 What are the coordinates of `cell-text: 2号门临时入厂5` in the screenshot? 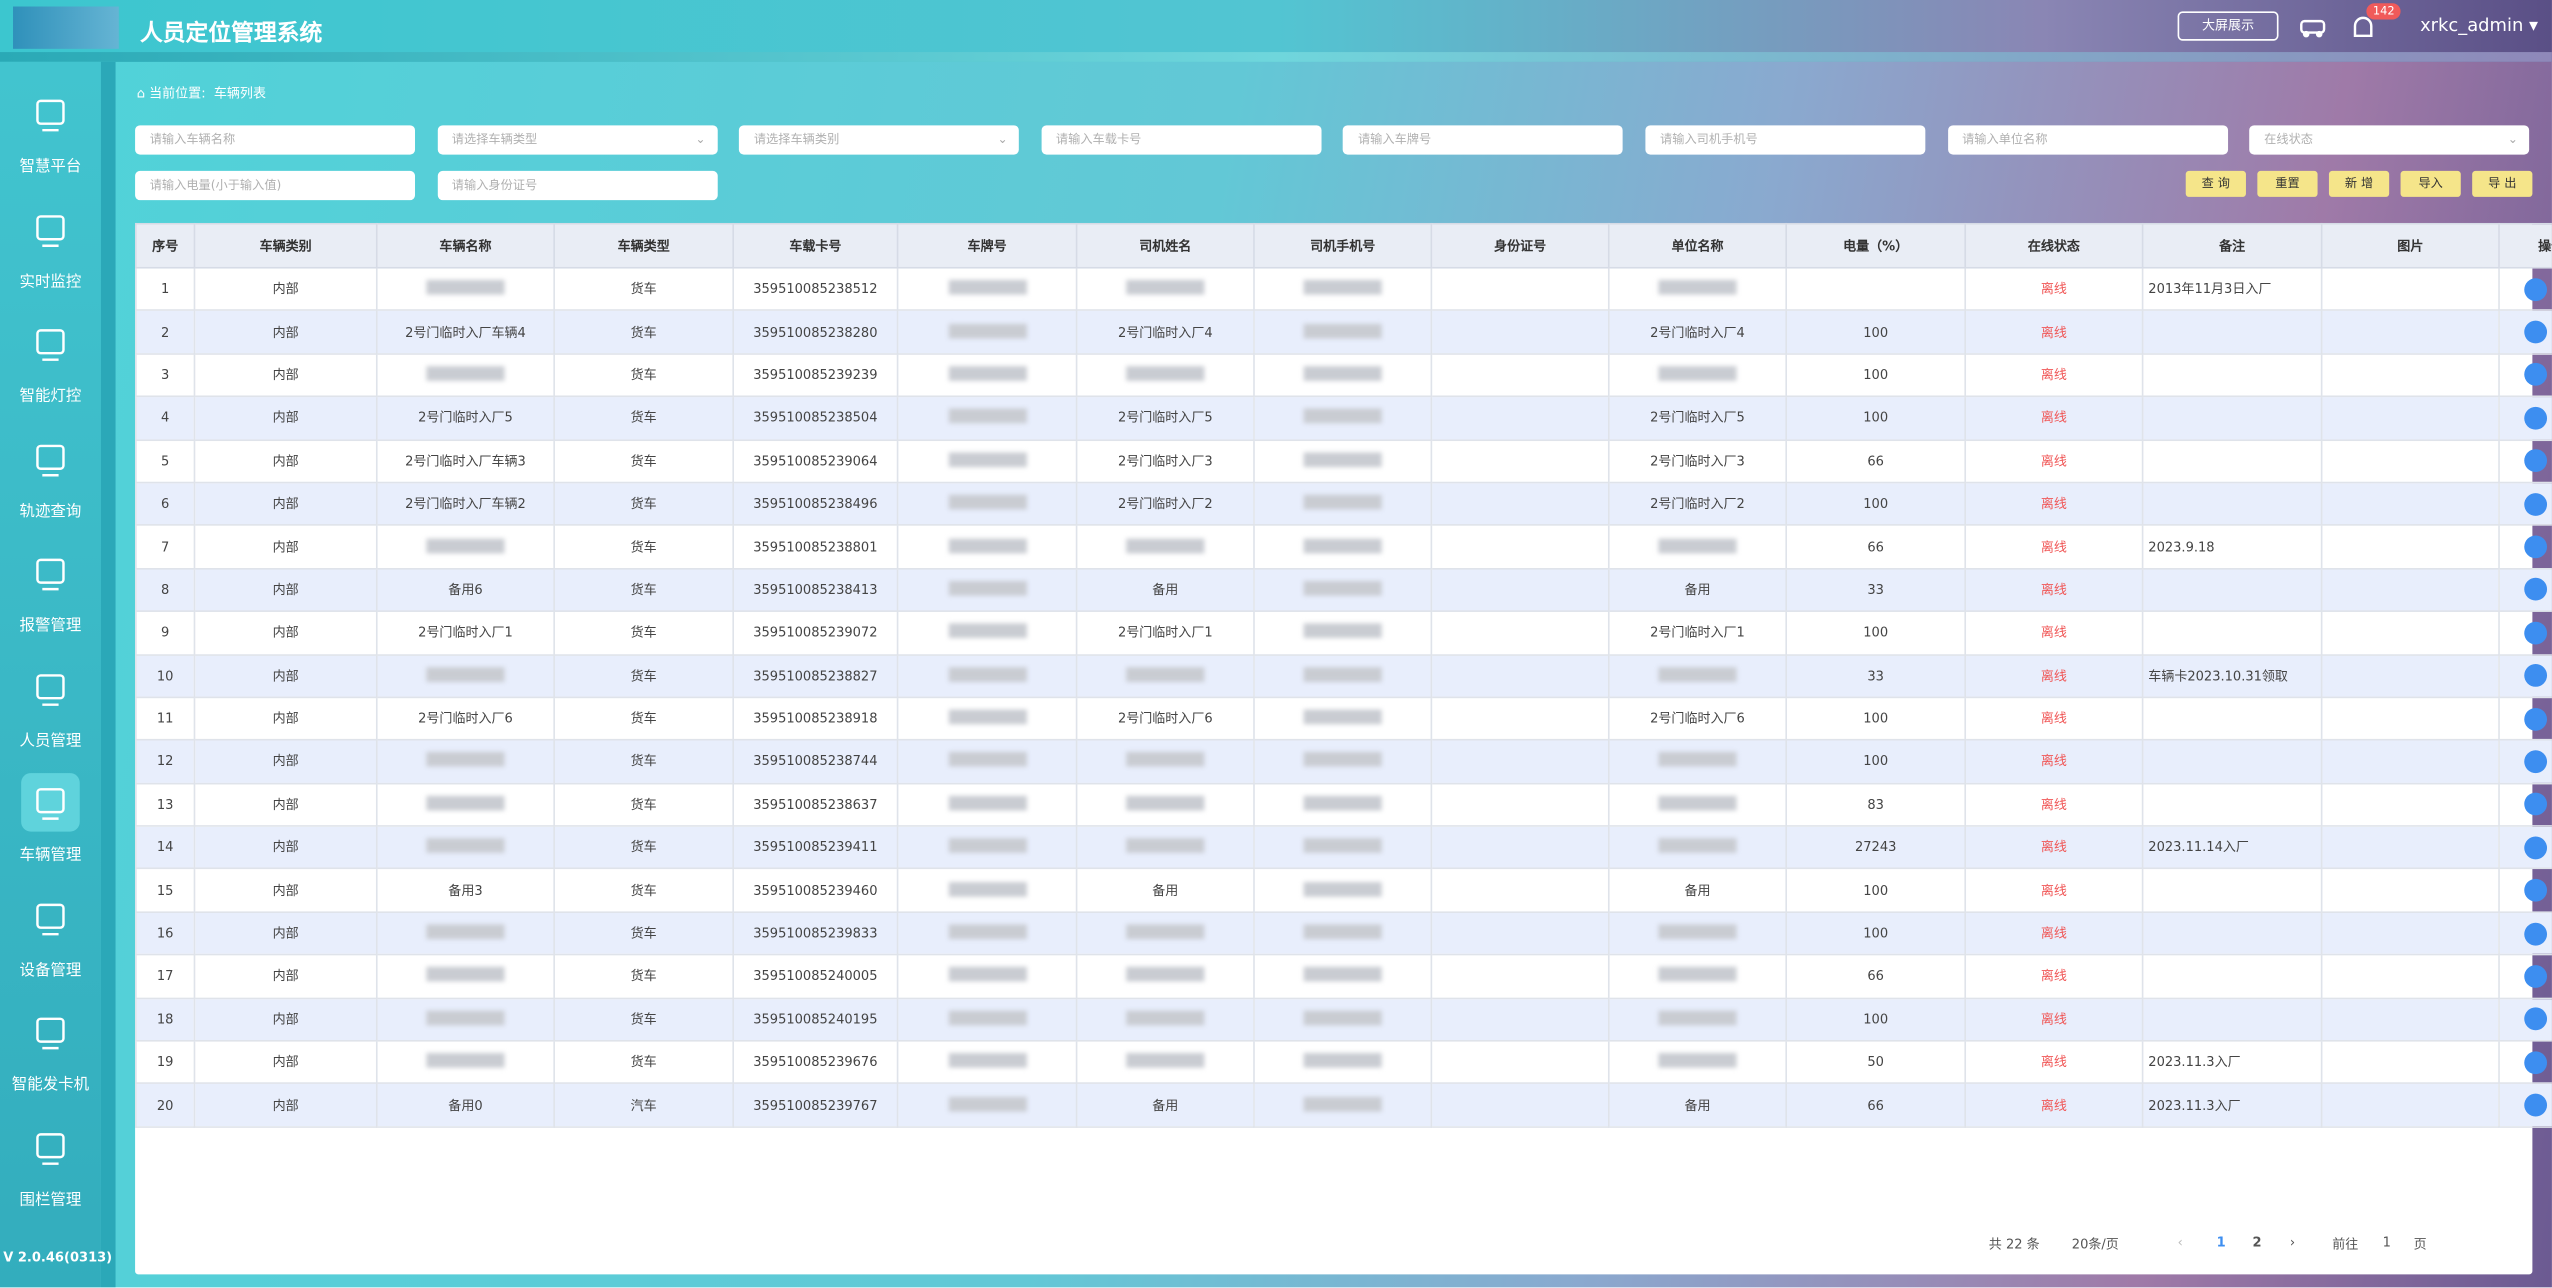 It's located at (465, 418).